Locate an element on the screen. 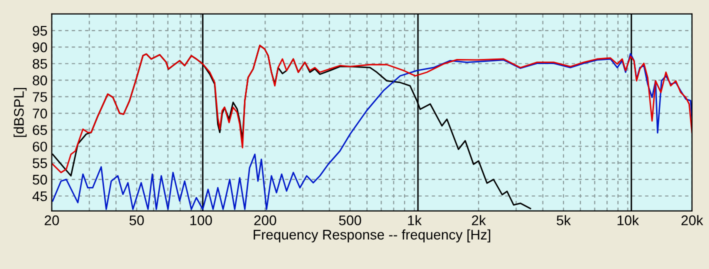 The height and width of the screenshot is (269, 709). y-tick-label: 70 is located at coordinates (40, 113).